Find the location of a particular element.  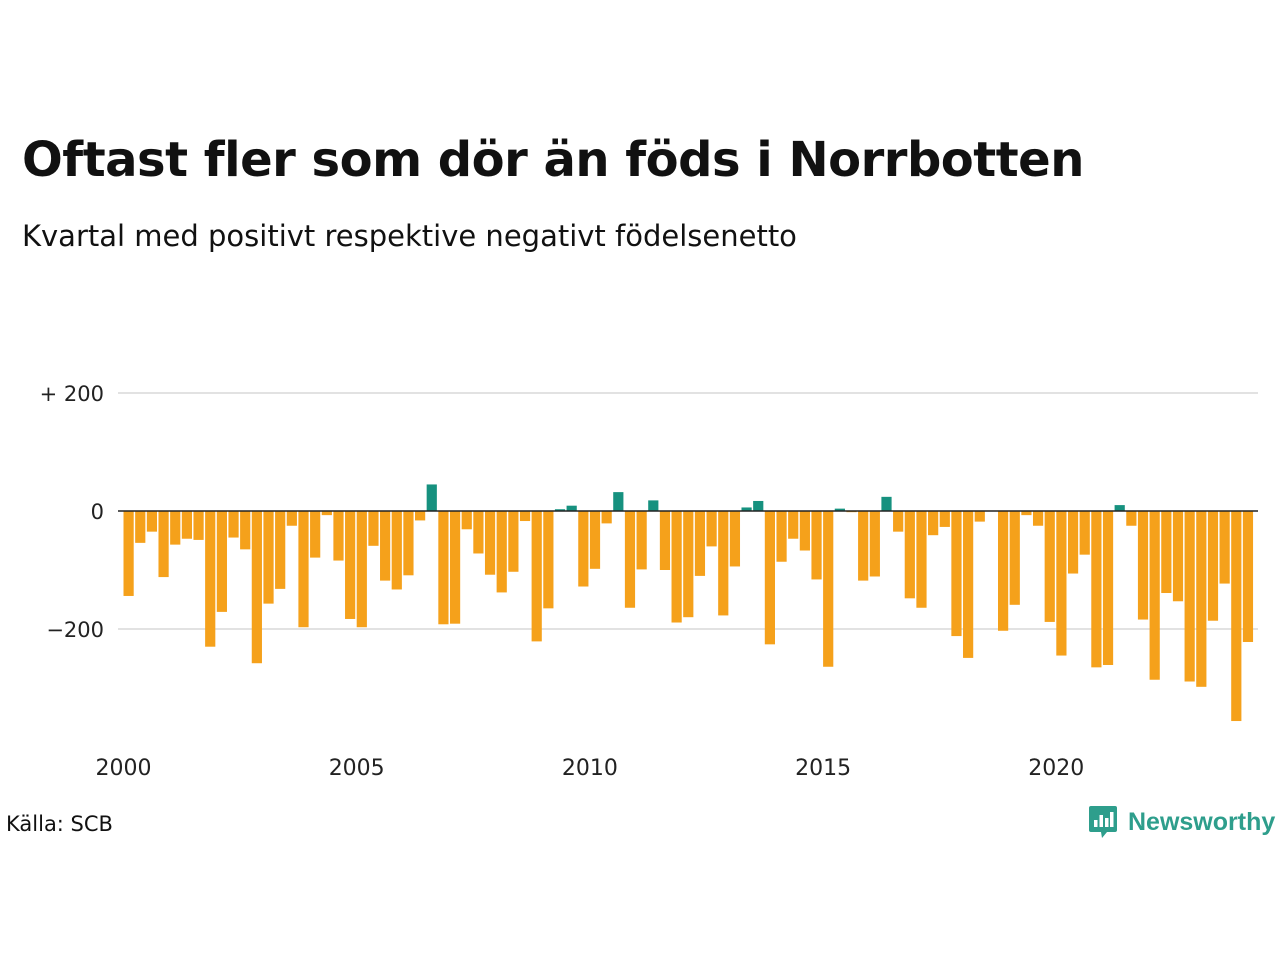

x-tick-label: 2015 is located at coordinates (823, 768).